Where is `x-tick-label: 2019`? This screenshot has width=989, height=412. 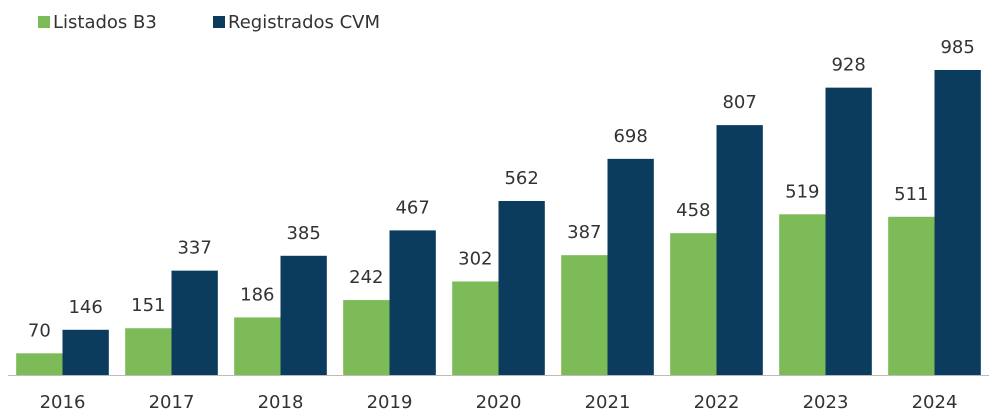
x-tick-label: 2019 is located at coordinates (390, 402).